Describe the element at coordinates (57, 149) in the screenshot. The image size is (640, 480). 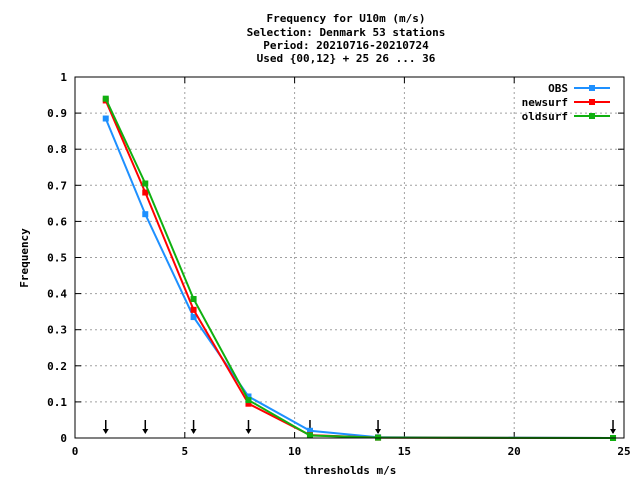
I see `y-tick-label: 0.8` at that location.